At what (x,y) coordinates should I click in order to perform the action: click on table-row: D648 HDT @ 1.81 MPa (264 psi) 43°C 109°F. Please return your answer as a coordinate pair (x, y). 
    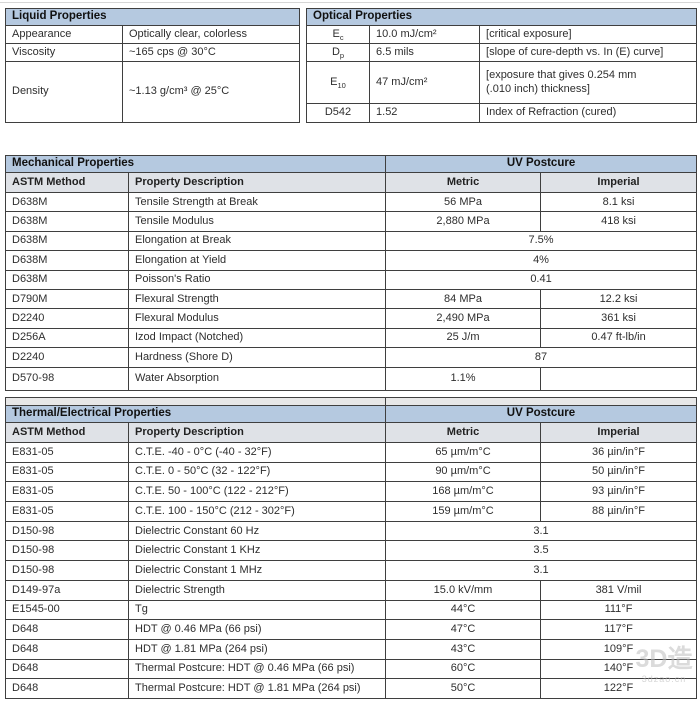
    Looking at the image, I should click on (351, 649).